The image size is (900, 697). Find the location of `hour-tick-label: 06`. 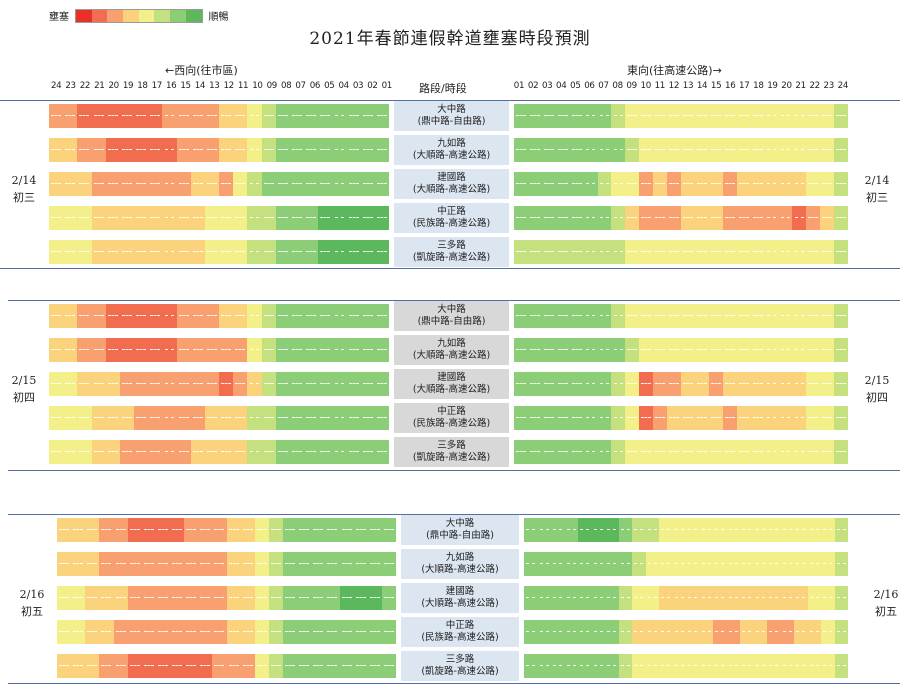

hour-tick-label: 06 is located at coordinates (315, 86).